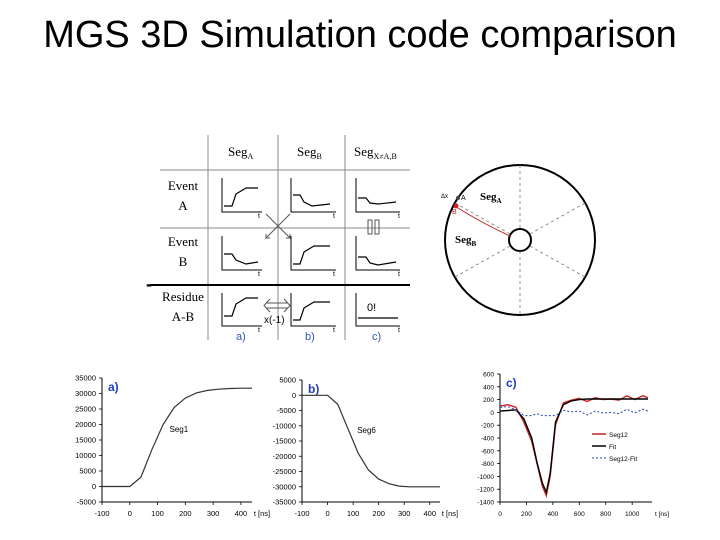 The width and height of the screenshot is (720, 540). I want to click on y-tick-label: -15000, so click(284, 441).